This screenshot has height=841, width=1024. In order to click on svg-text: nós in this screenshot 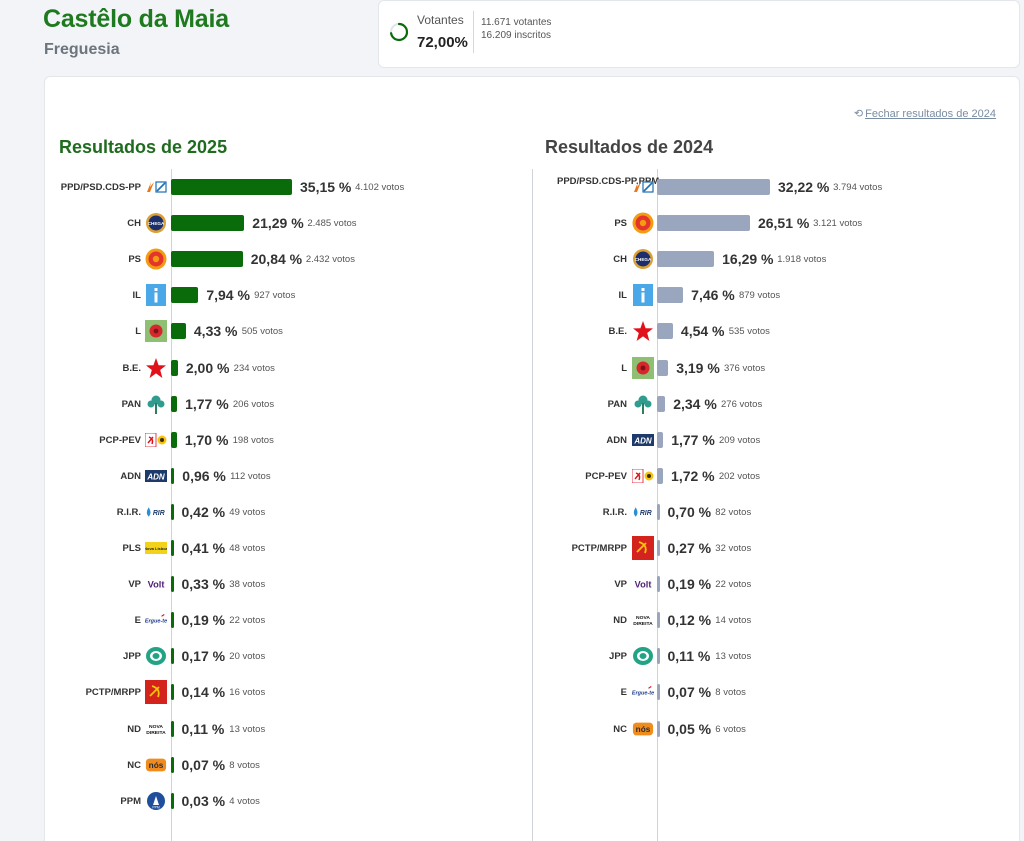, I will do `click(156, 765)`.